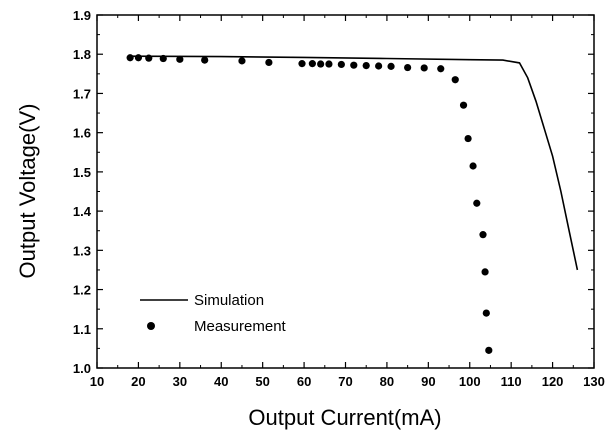  I want to click on y-axis-label: Output Voltage(V), so click(27, 191).